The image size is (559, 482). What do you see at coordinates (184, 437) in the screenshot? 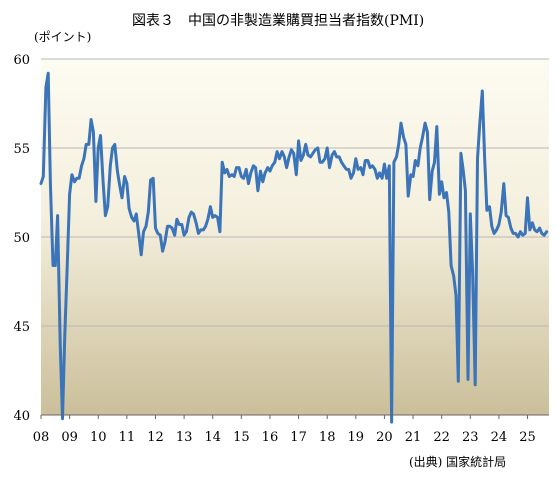
I see `x-tick-label: 13` at bounding box center [184, 437].